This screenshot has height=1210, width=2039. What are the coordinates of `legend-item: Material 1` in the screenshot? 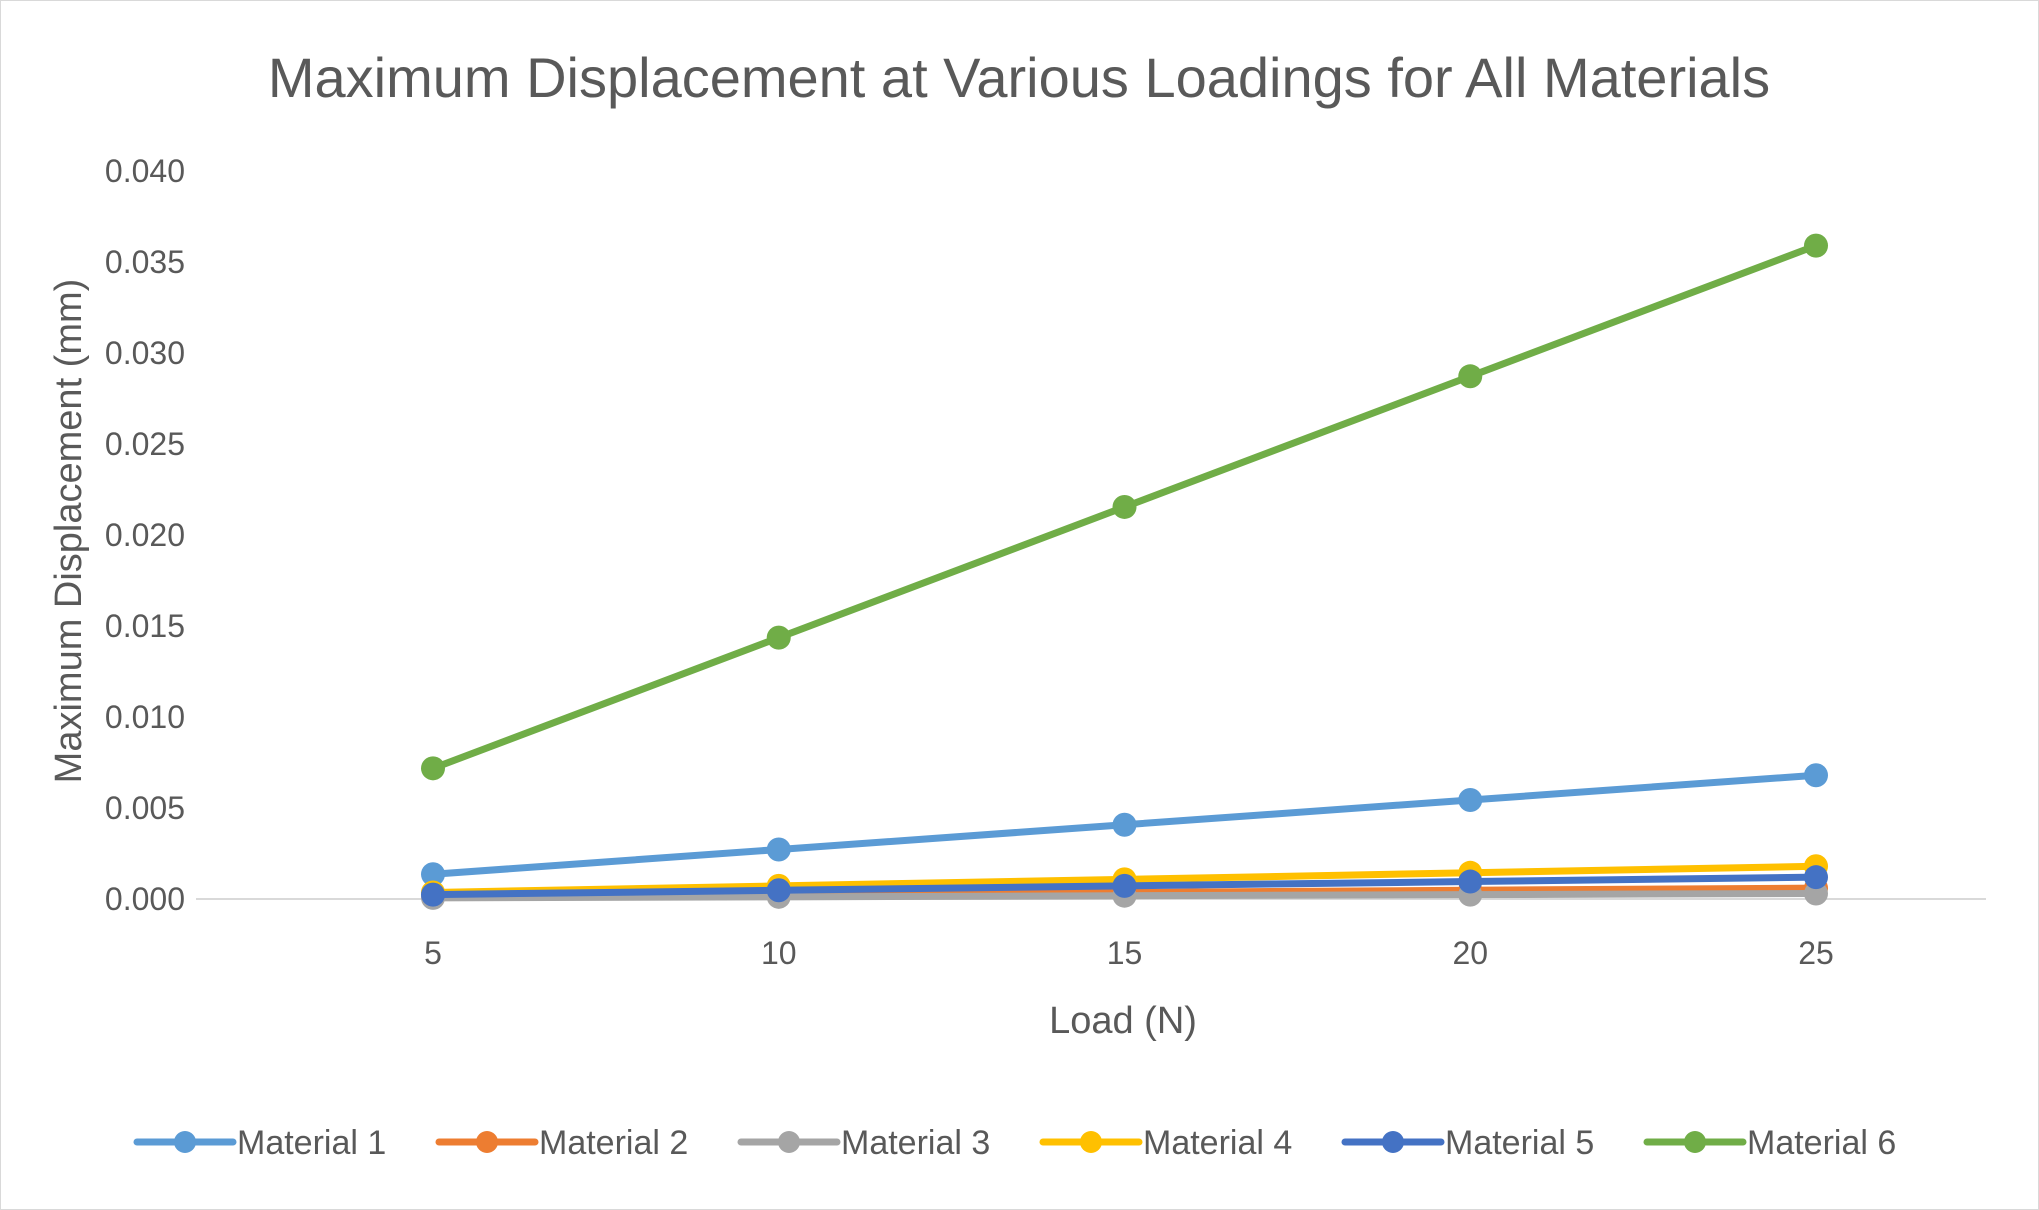 It's located at (259, 1143).